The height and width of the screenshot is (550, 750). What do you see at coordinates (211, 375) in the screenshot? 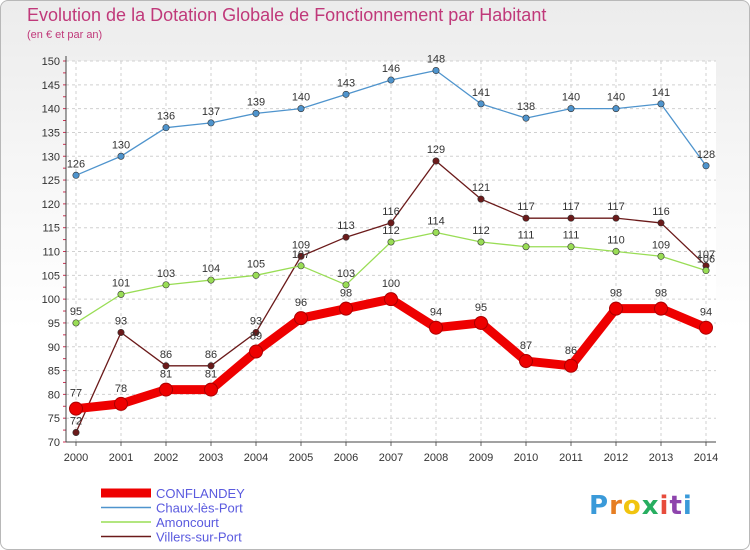
I see `data-label: 81` at bounding box center [211, 375].